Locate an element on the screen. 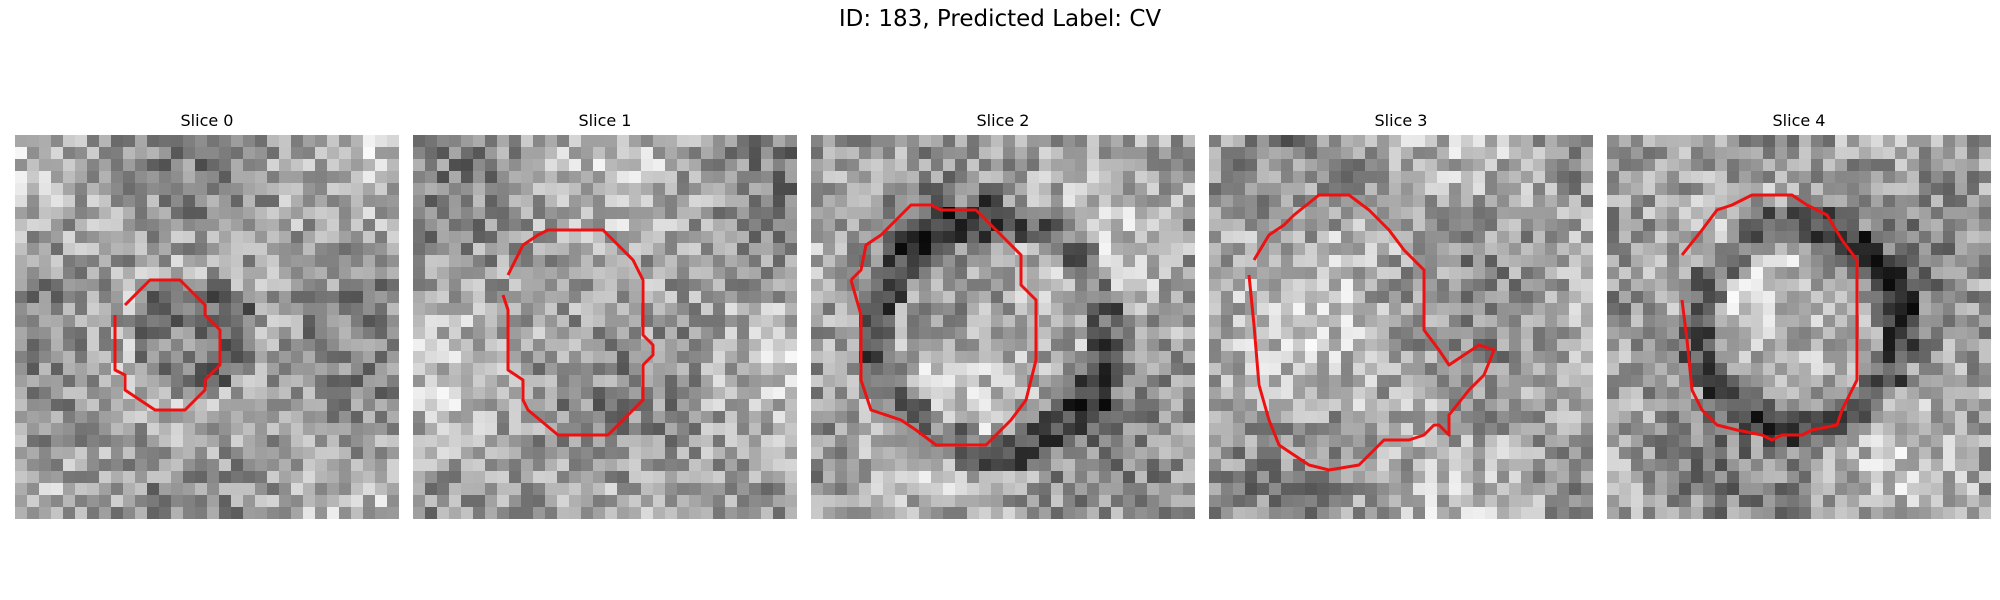 The image size is (2000, 600). slice-image is located at coordinates (1799, 327).